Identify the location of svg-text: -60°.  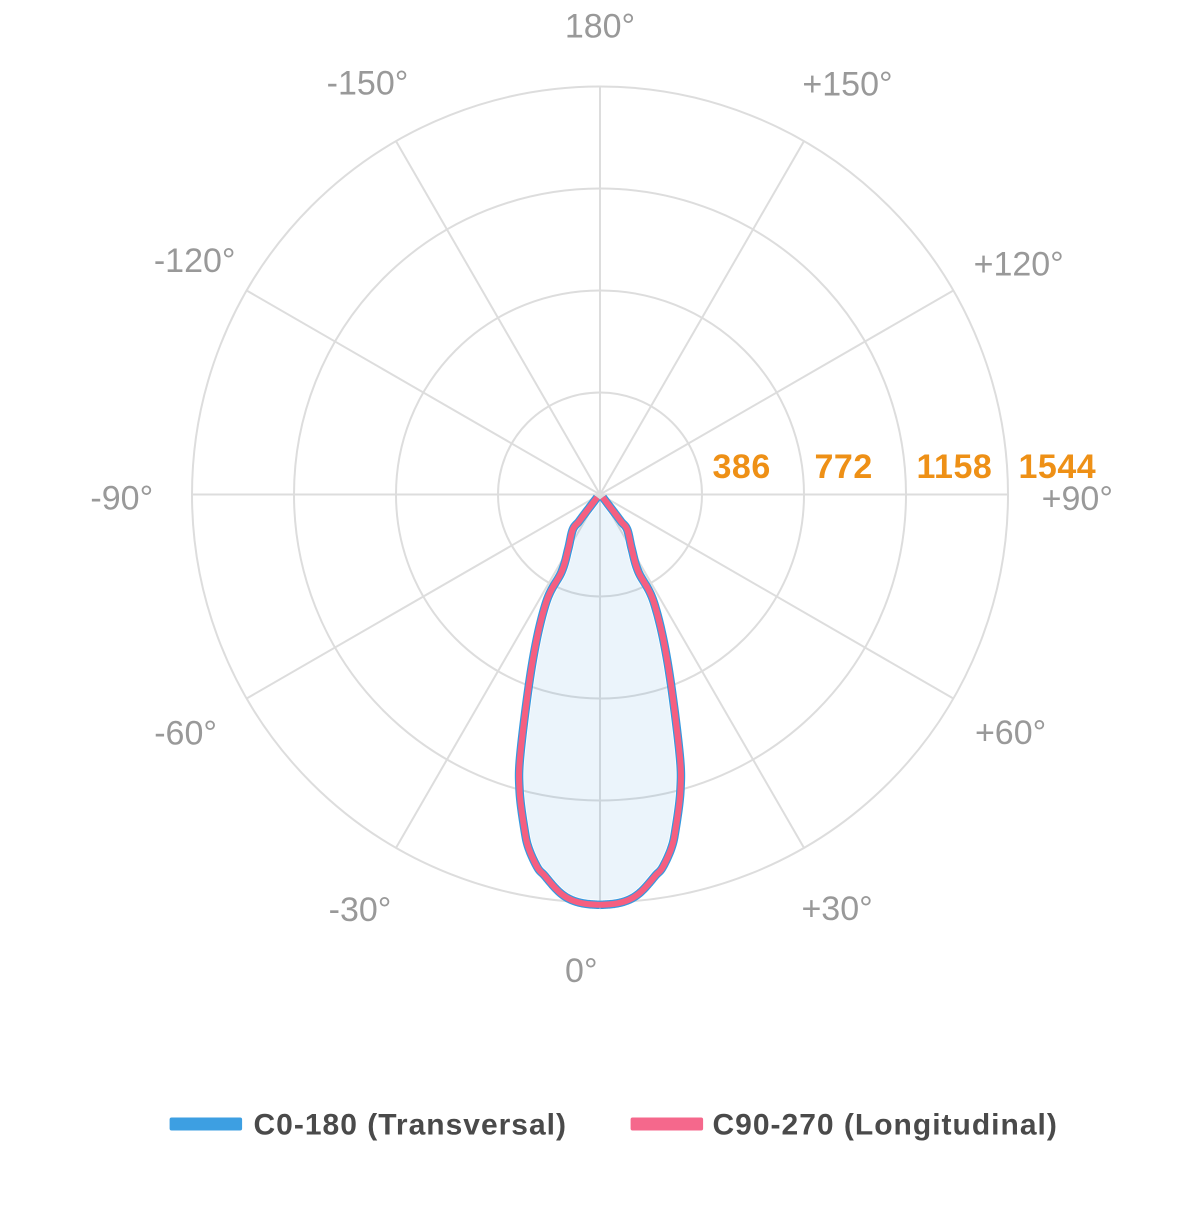
(185, 733).